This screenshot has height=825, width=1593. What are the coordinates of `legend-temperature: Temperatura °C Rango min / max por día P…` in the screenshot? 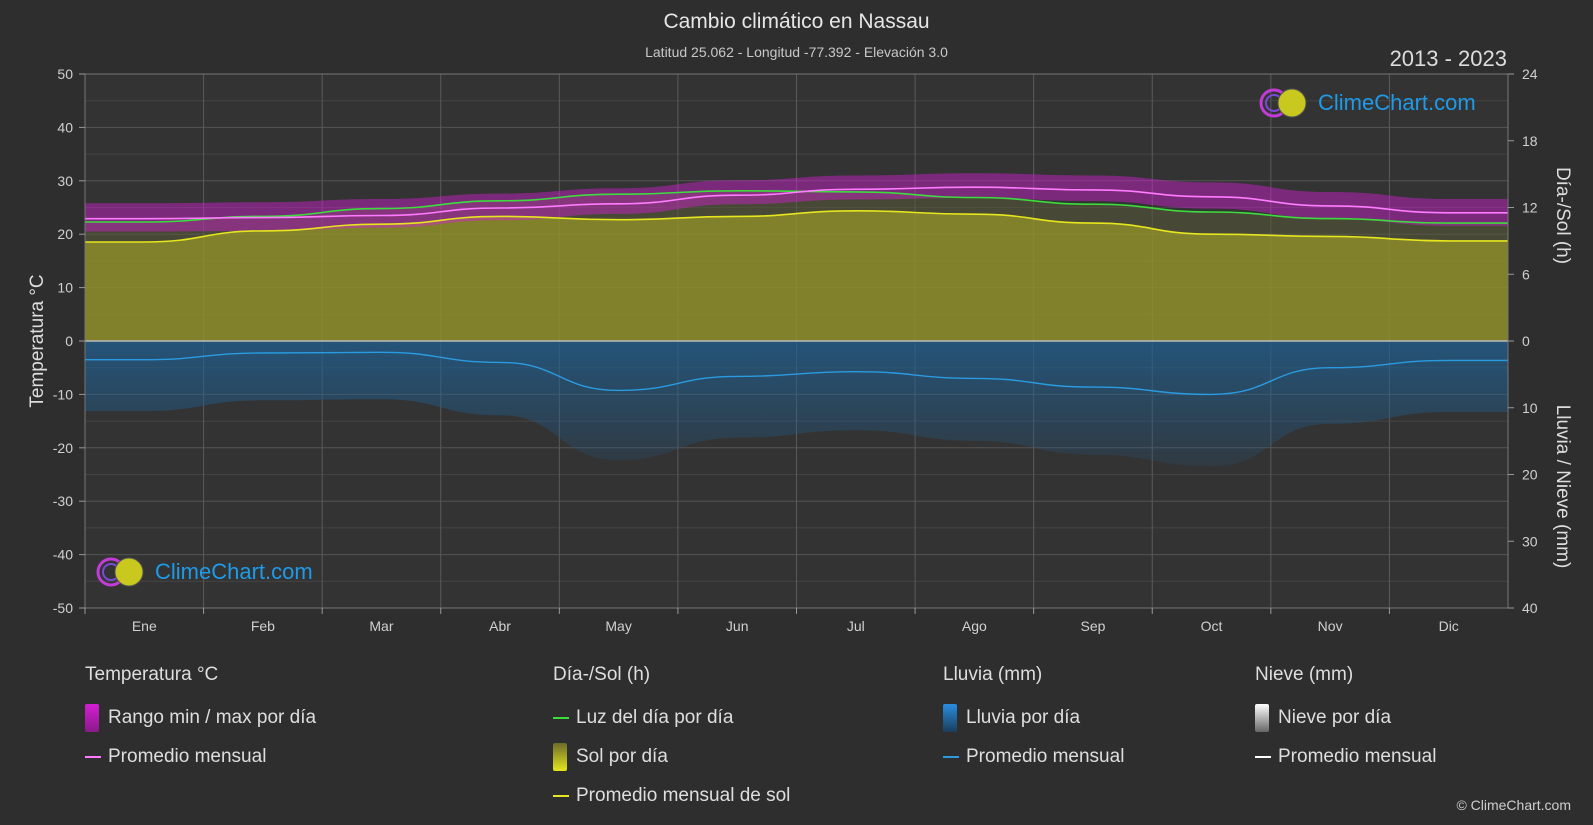 It's located at (200, 720).